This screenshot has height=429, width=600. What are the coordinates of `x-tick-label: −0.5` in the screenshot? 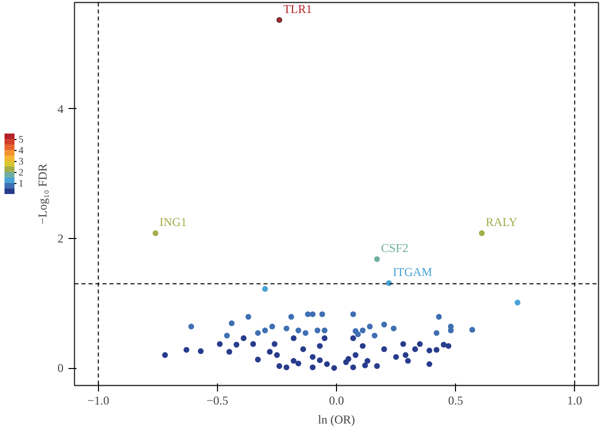 It's located at (217, 401).